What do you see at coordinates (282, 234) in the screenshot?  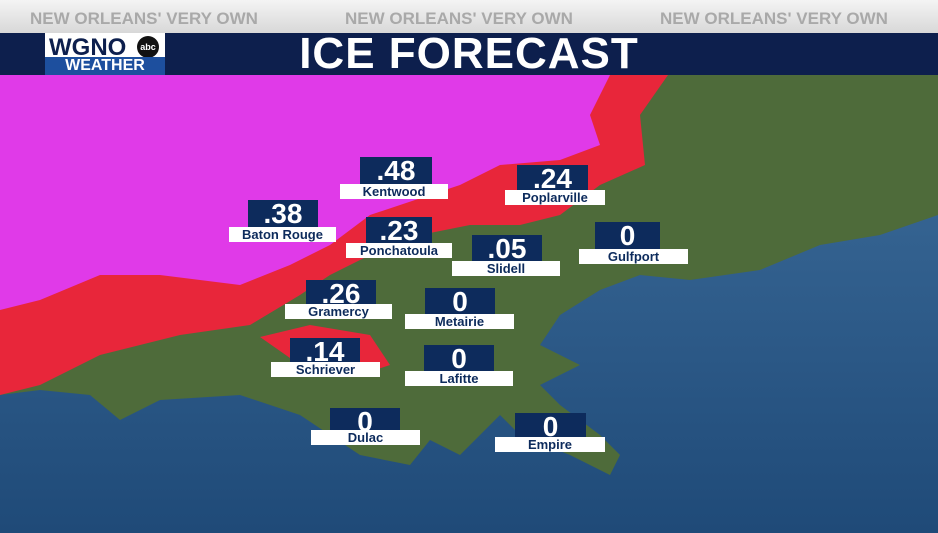 I see `location-name: Baton Rouge` at bounding box center [282, 234].